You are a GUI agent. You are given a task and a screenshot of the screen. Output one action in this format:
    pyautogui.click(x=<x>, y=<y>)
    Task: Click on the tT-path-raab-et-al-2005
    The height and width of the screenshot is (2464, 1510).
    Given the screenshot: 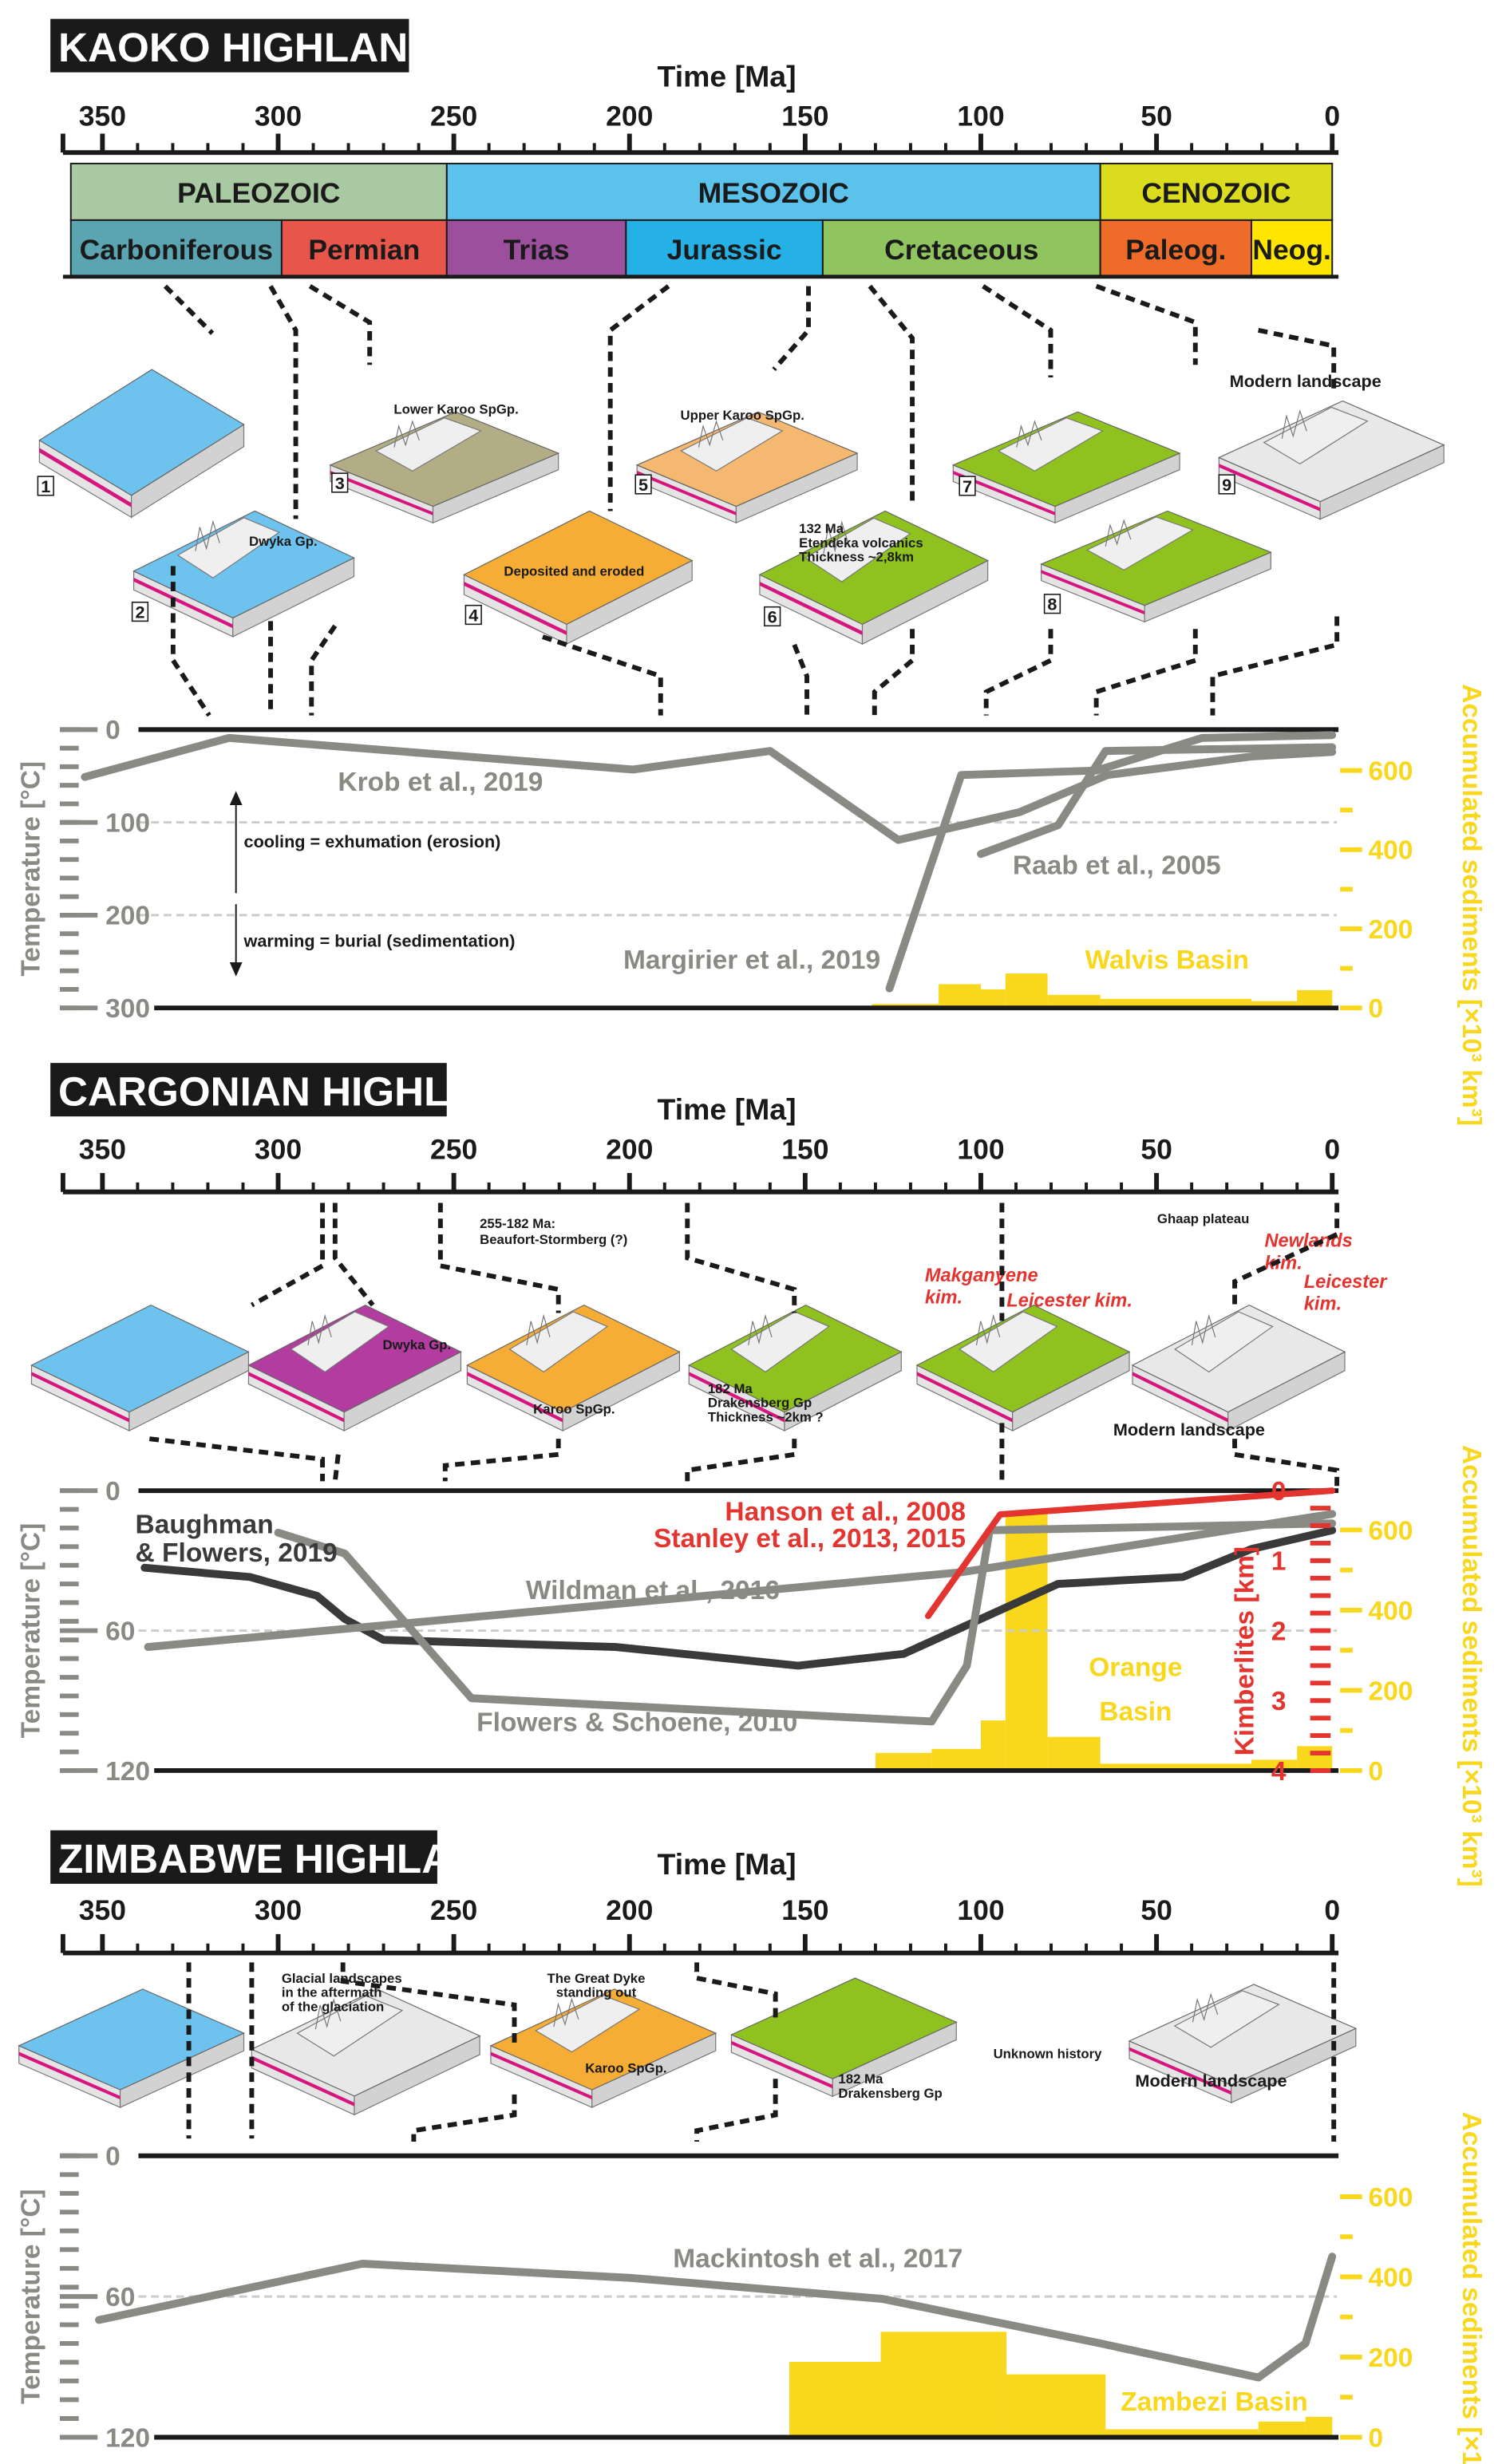 What is the action you would take?
    pyautogui.click(x=1157, y=801)
    